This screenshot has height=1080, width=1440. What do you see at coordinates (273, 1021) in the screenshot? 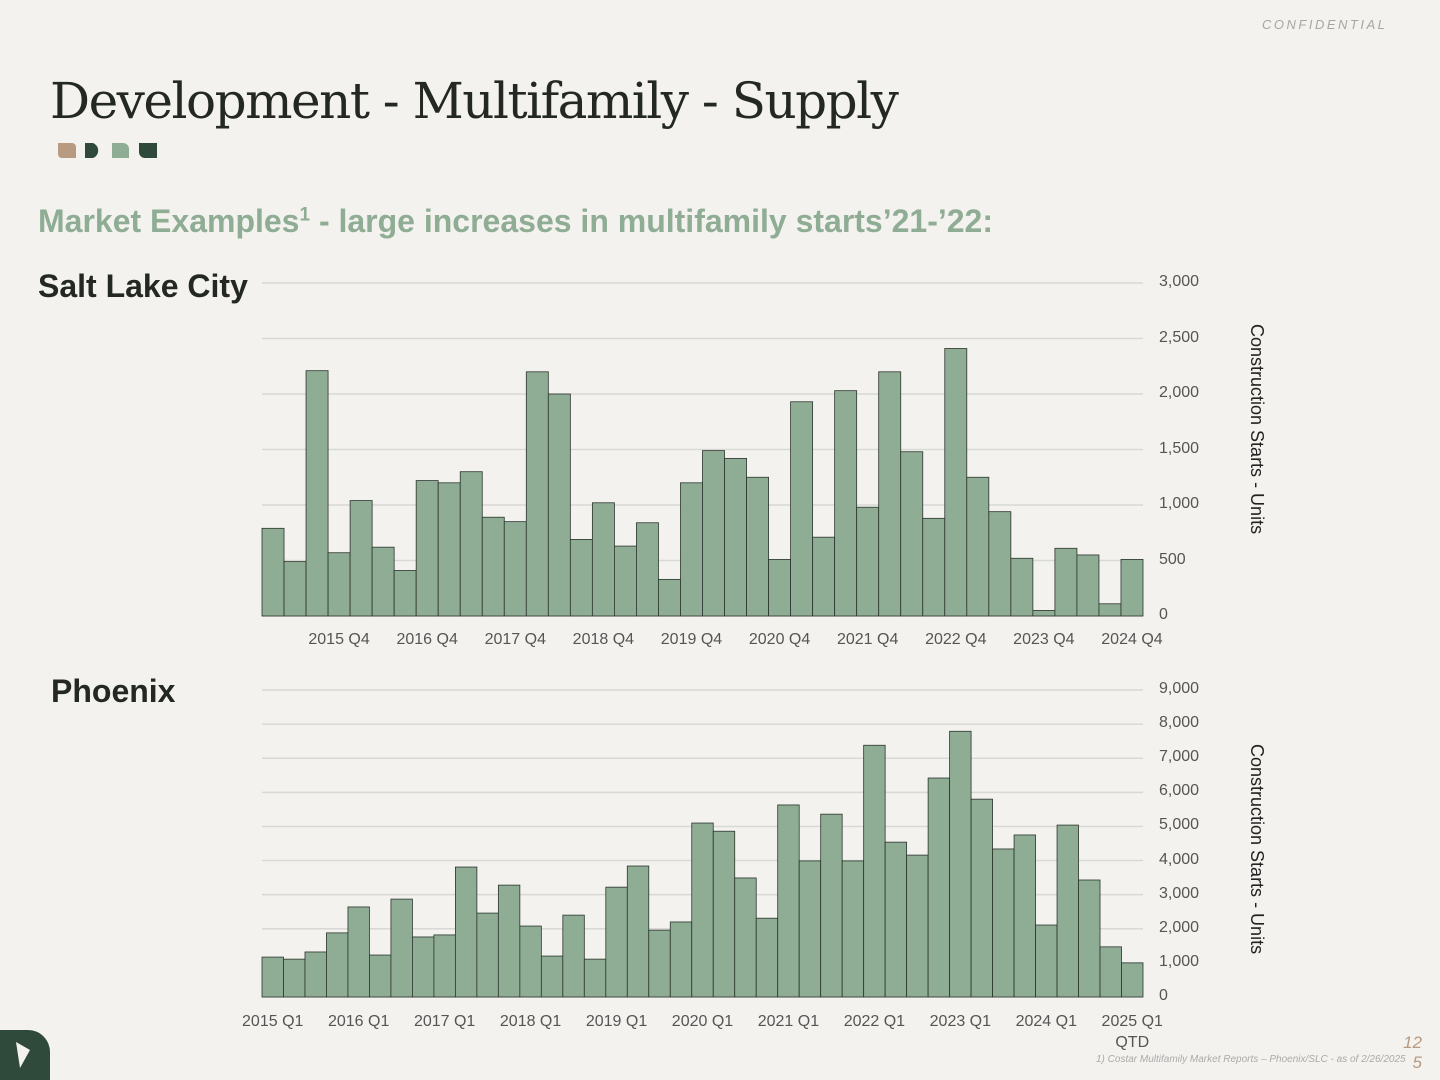
I see `x-tick-label: 2015 Q1` at bounding box center [273, 1021].